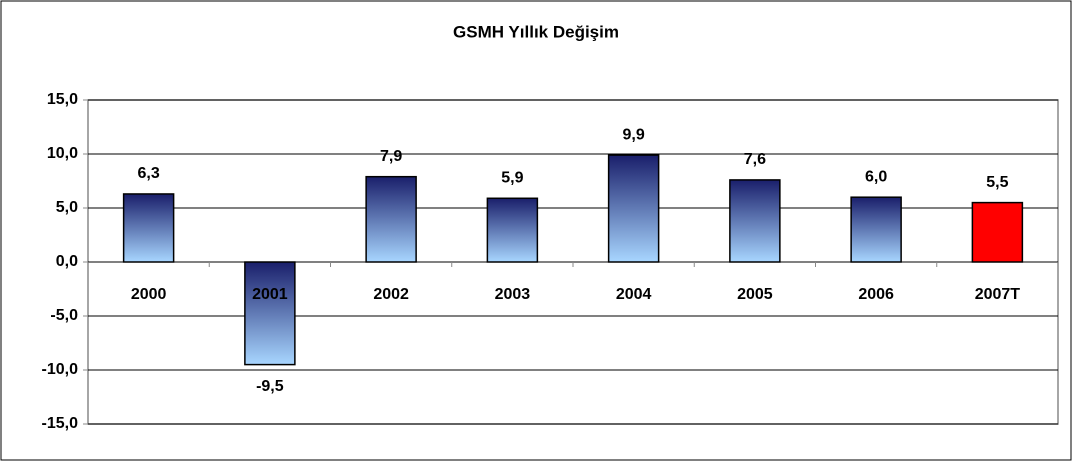 The width and height of the screenshot is (1073, 462). Describe the element at coordinates (536, 31) in the screenshot. I see `chart-title: GSMH Yıllık Değişim` at that location.